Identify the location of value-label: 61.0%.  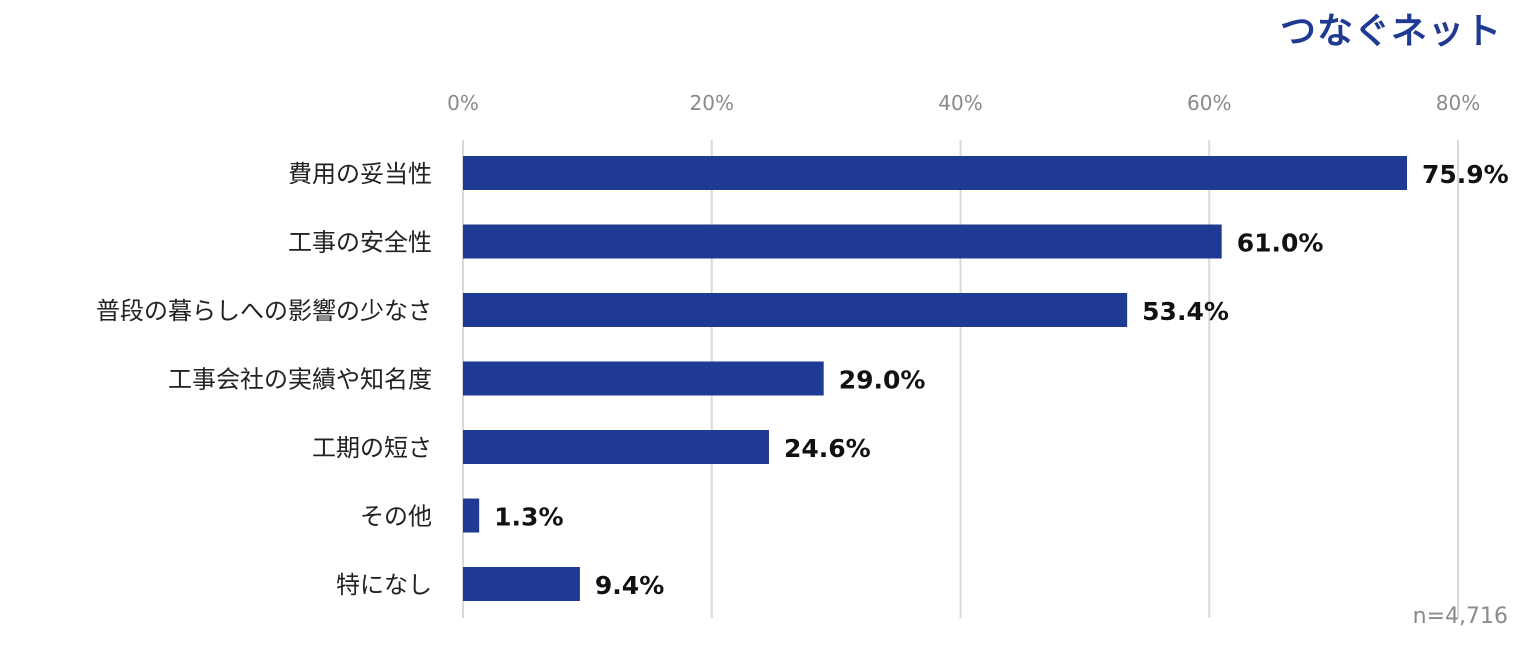
(1280, 243).